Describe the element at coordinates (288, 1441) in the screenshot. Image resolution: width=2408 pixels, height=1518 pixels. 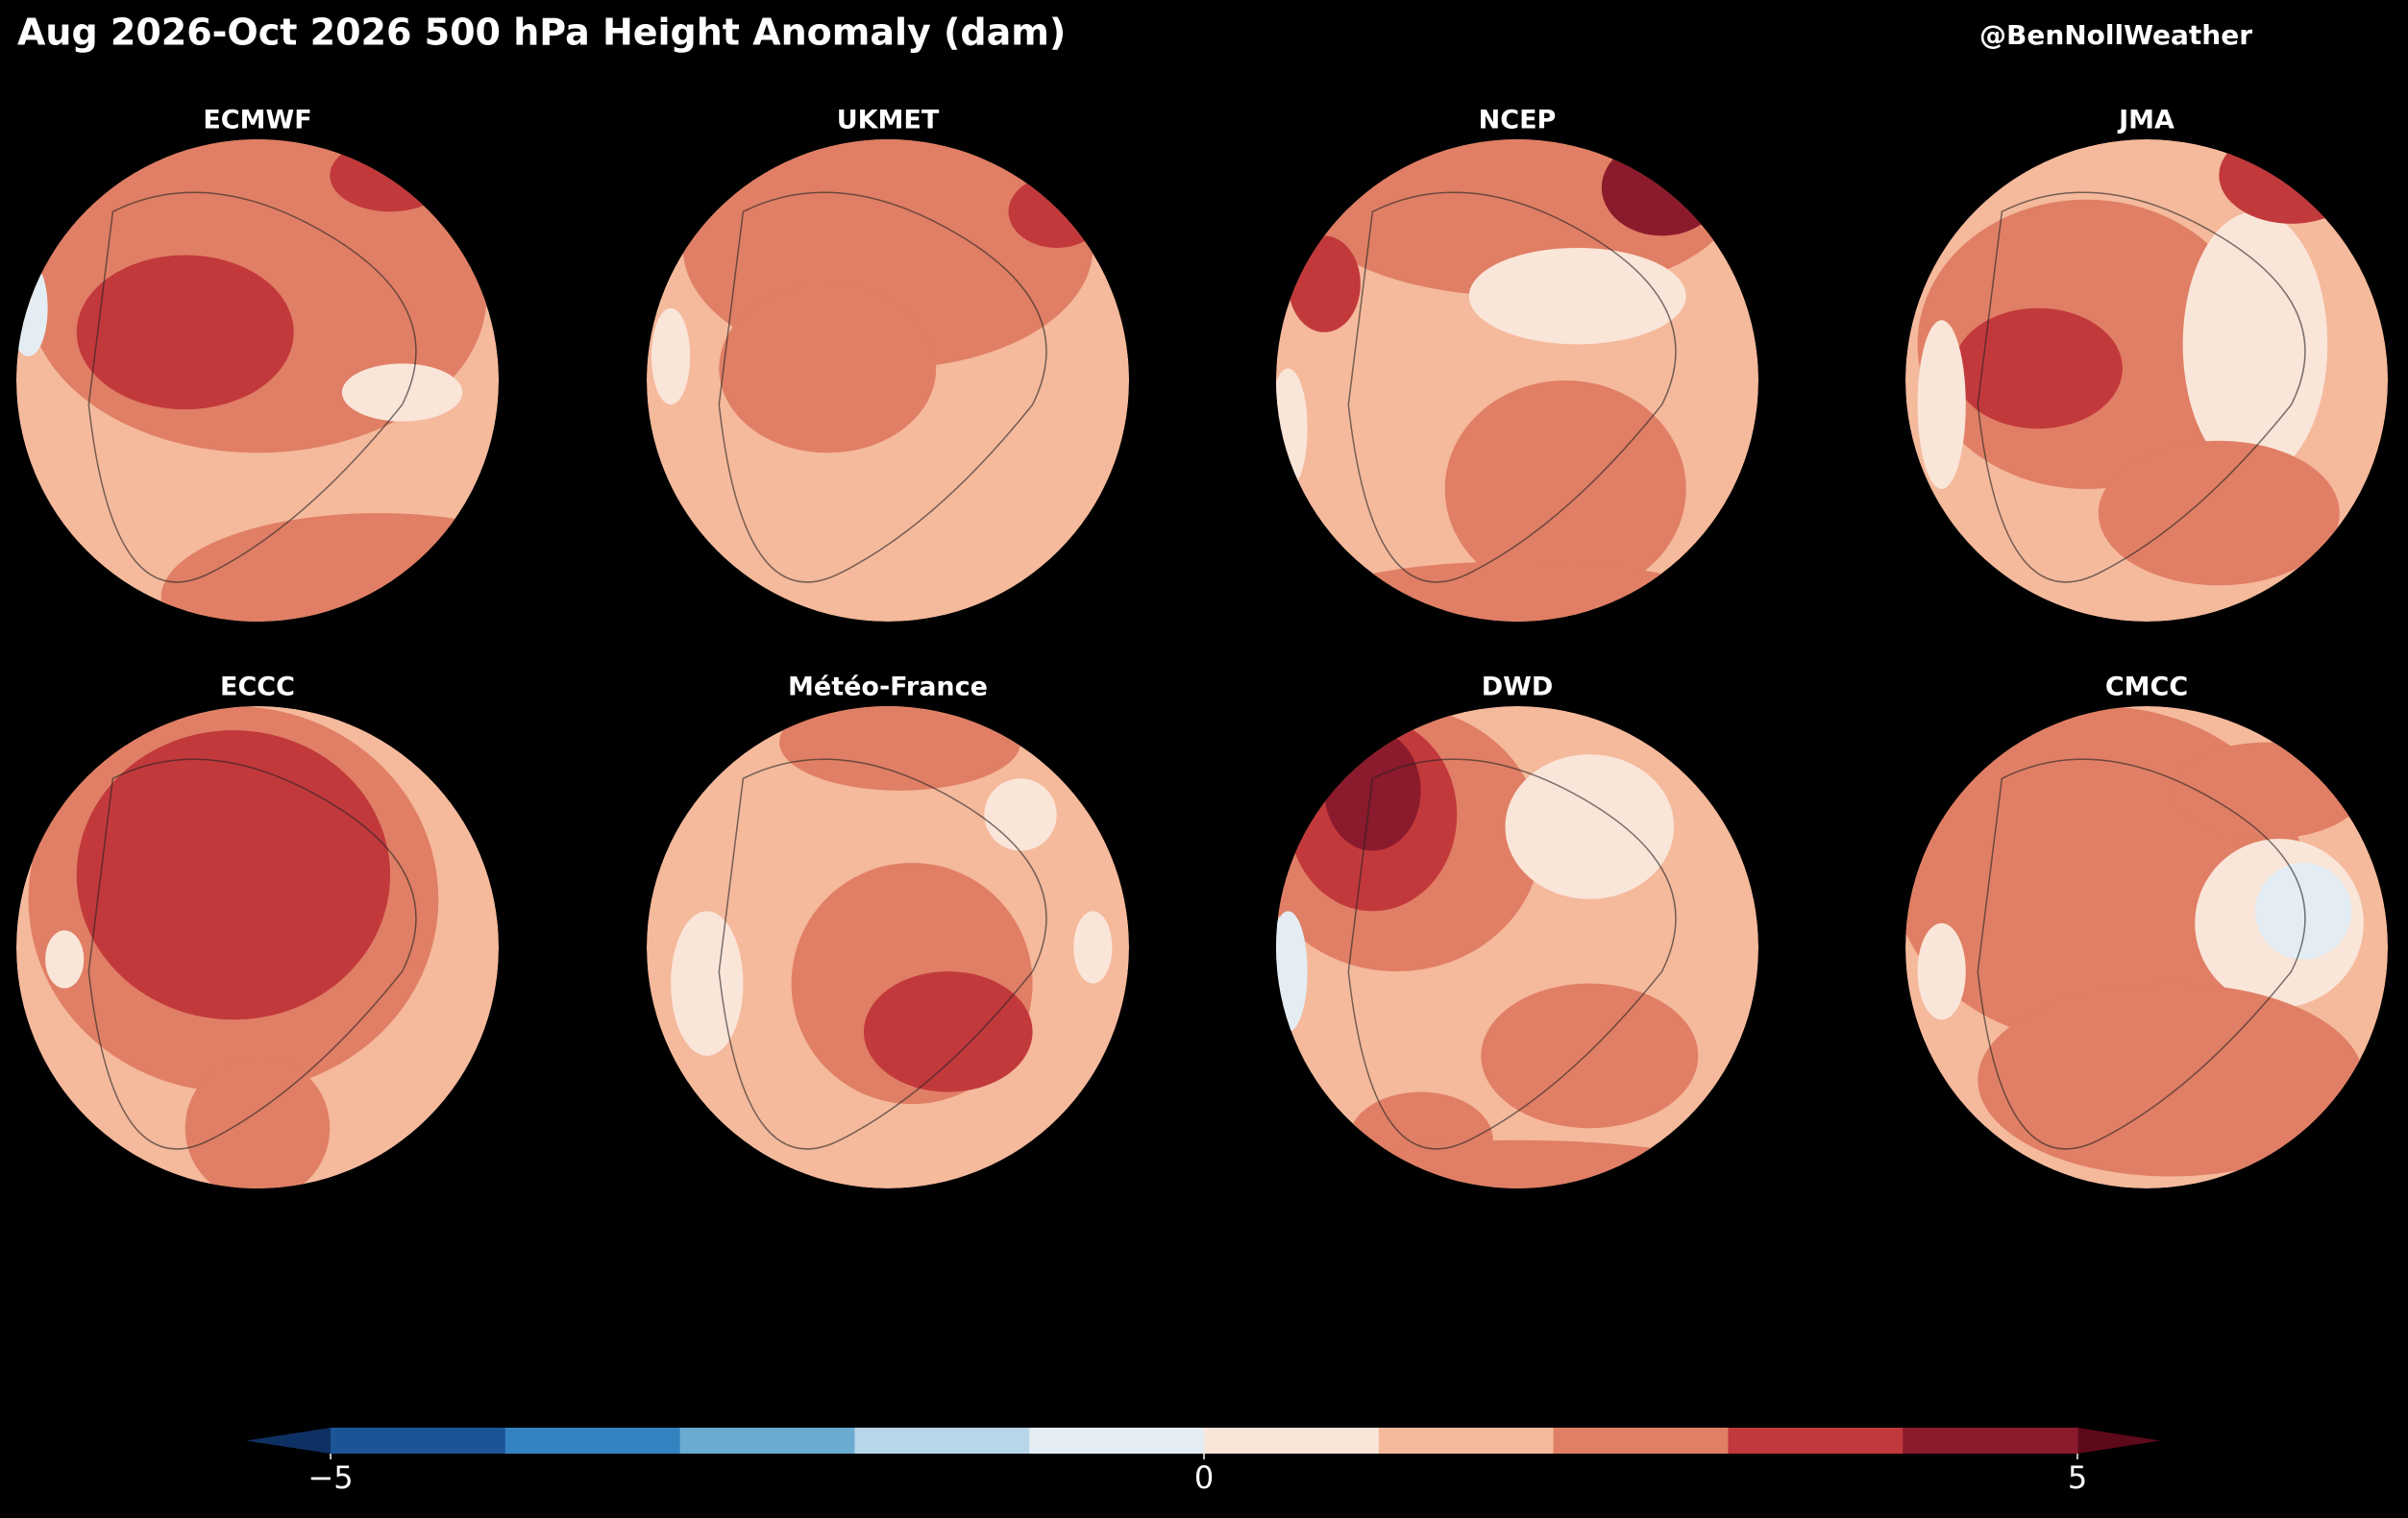
I see `colorbar-extension-low` at that location.